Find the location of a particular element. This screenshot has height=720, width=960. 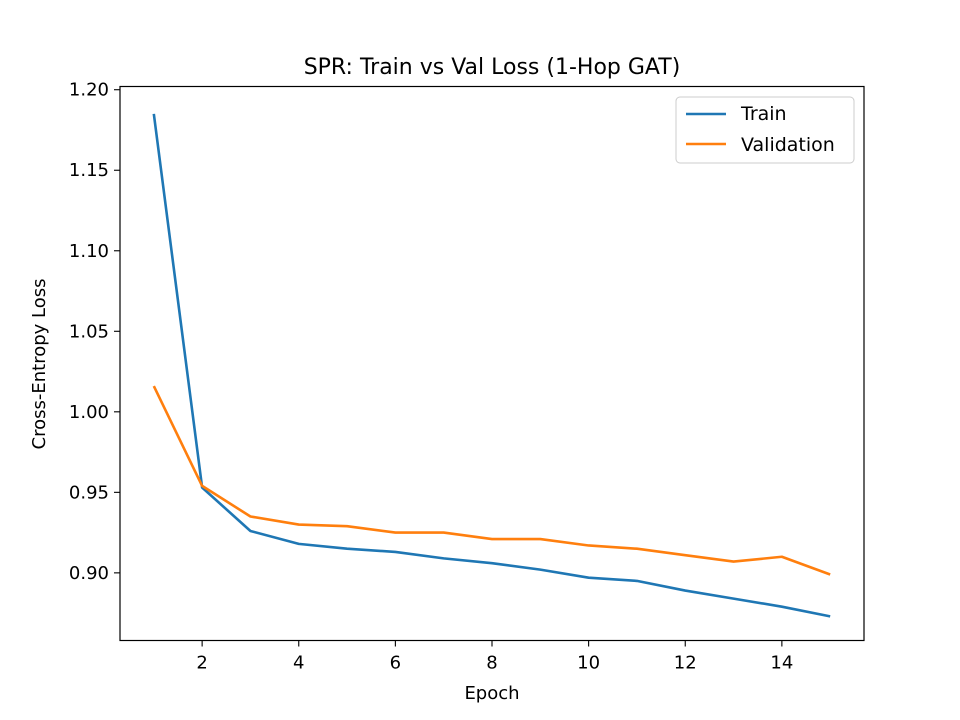

x-tick-label: 6 is located at coordinates (395, 663).